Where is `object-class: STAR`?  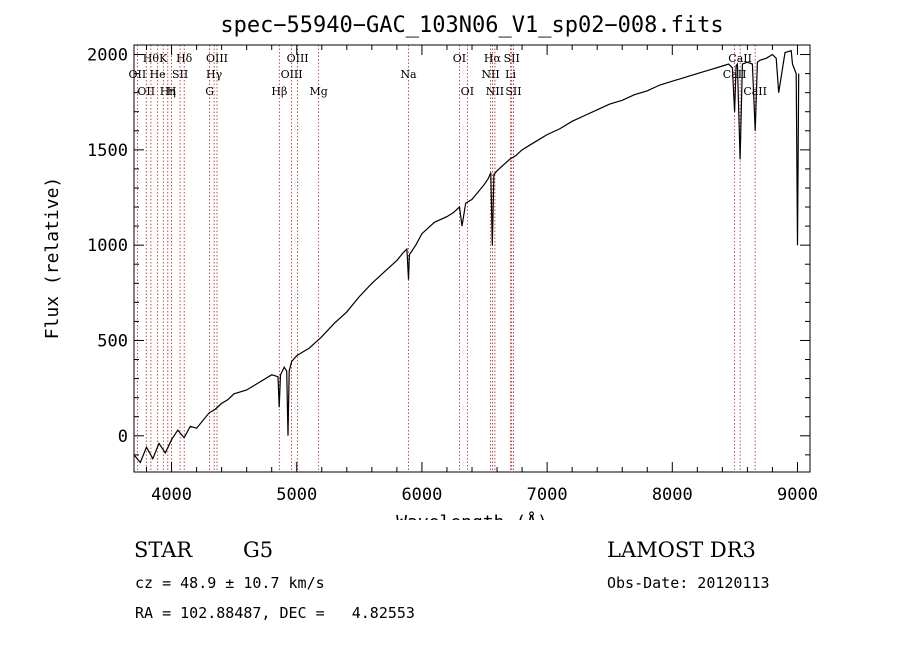 object-class: STAR is located at coordinates (163, 550).